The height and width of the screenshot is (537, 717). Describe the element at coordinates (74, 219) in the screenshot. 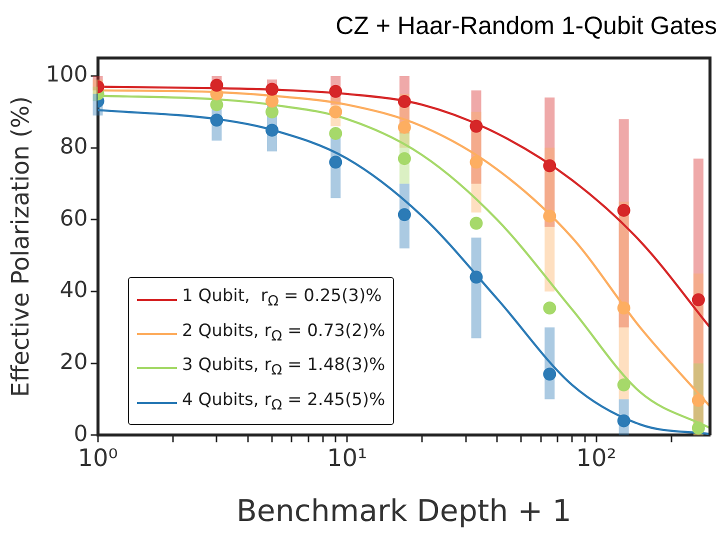

I see `y-tick-label: 60` at that location.